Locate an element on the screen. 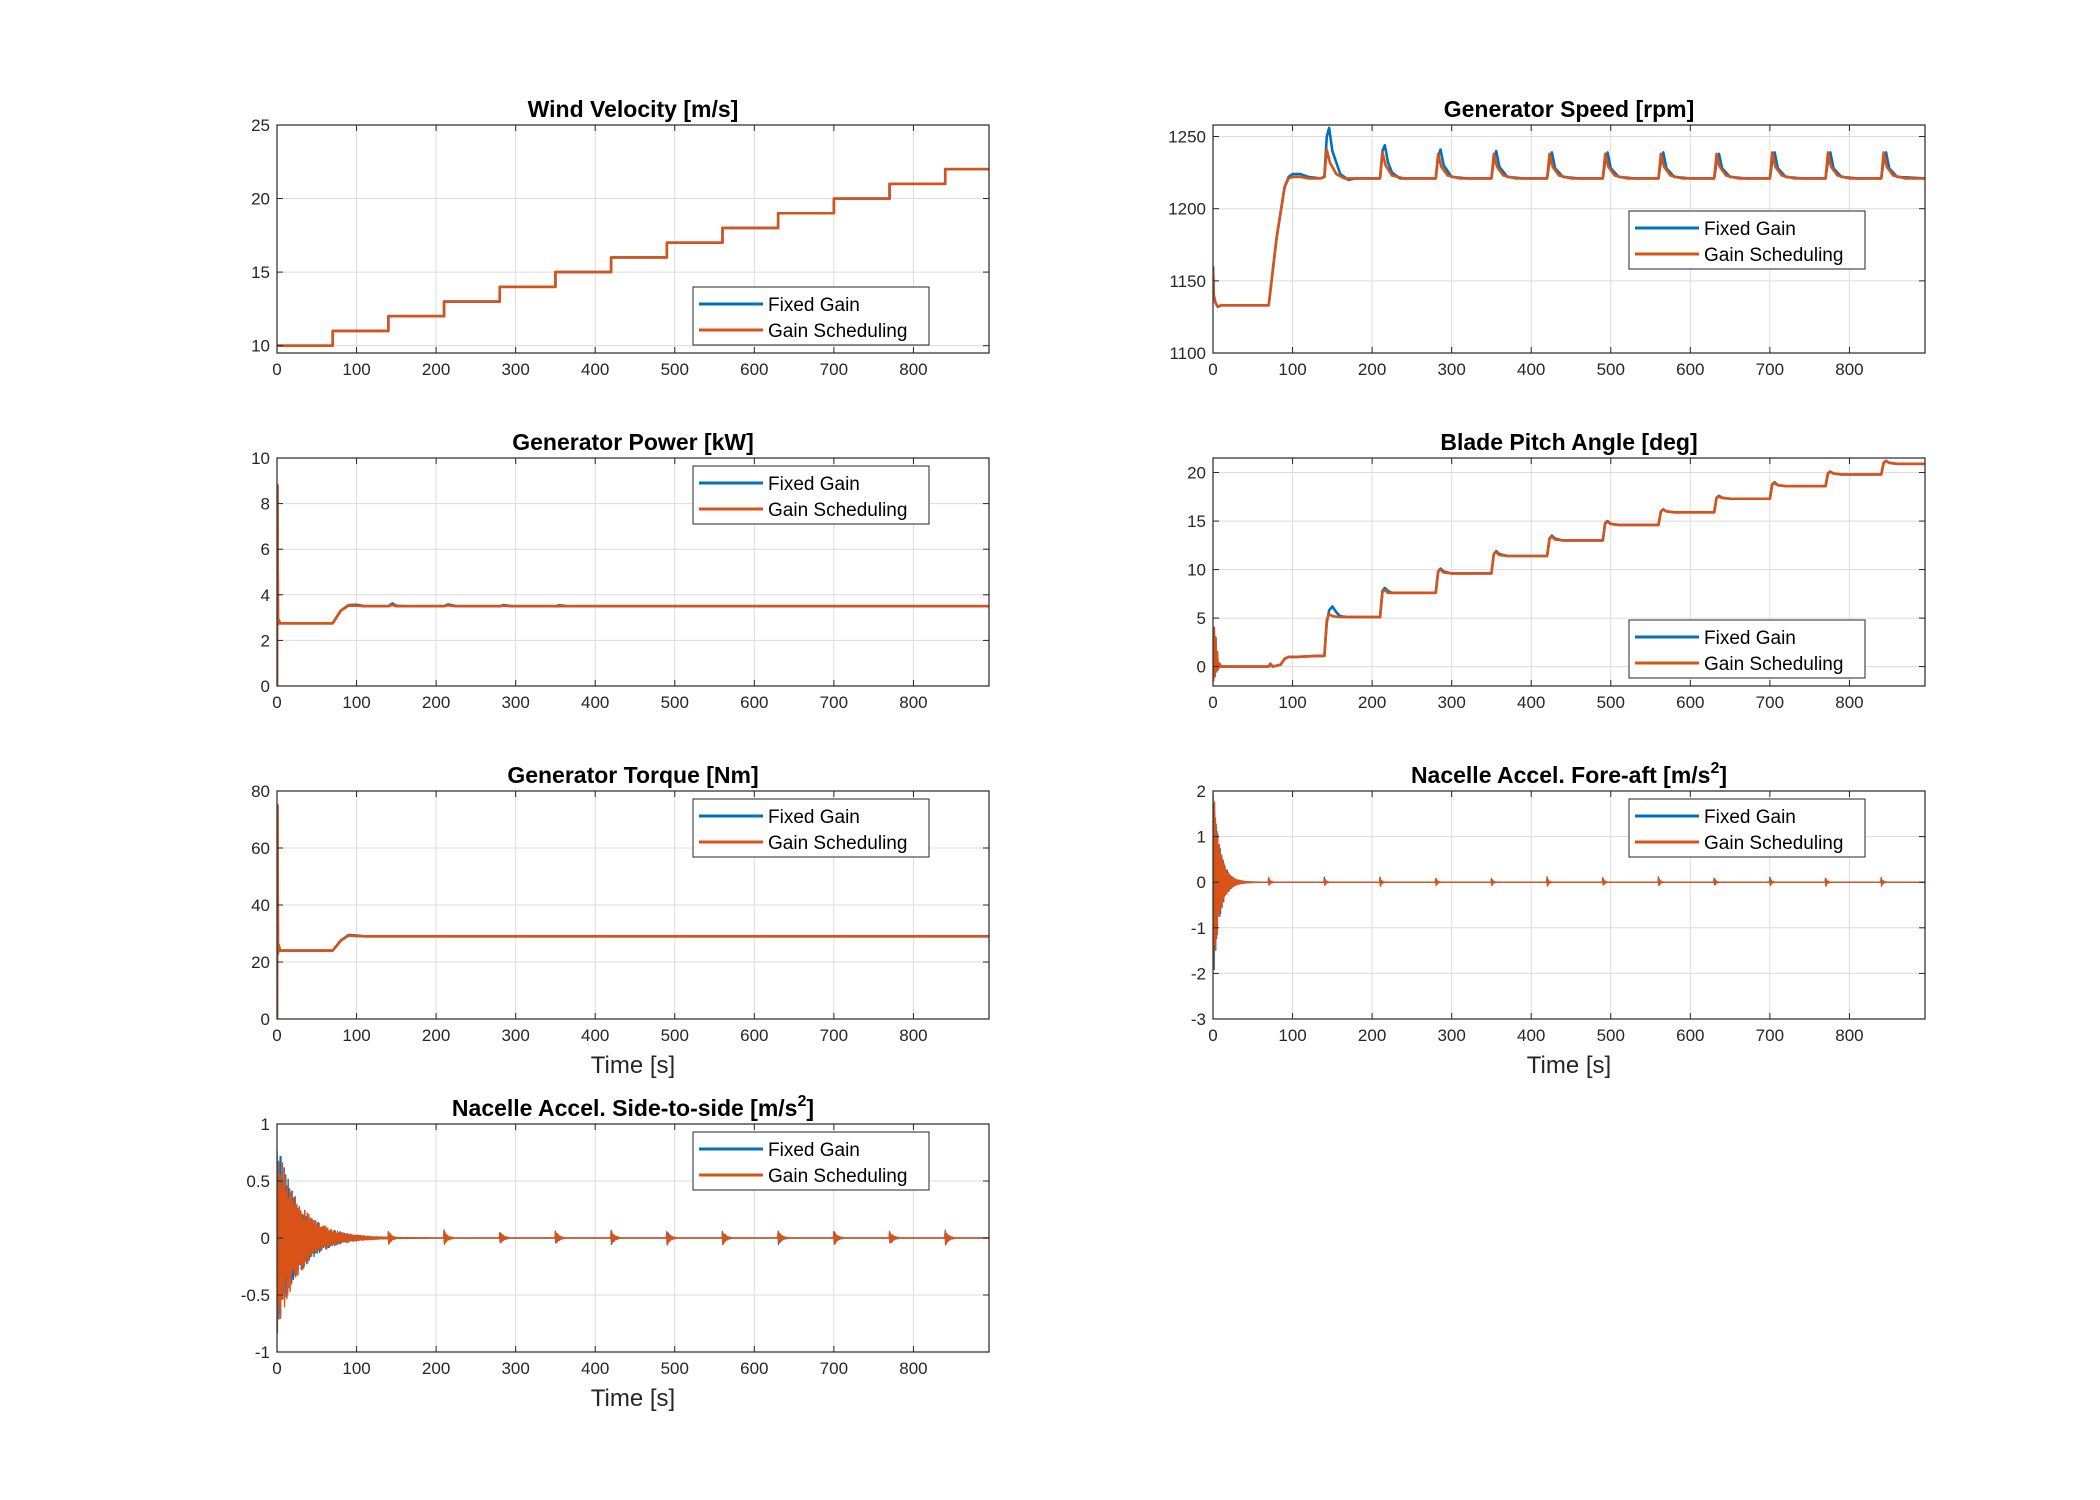 The height and width of the screenshot is (1500, 2100). y-tick-label: -2 is located at coordinates (1198, 973).